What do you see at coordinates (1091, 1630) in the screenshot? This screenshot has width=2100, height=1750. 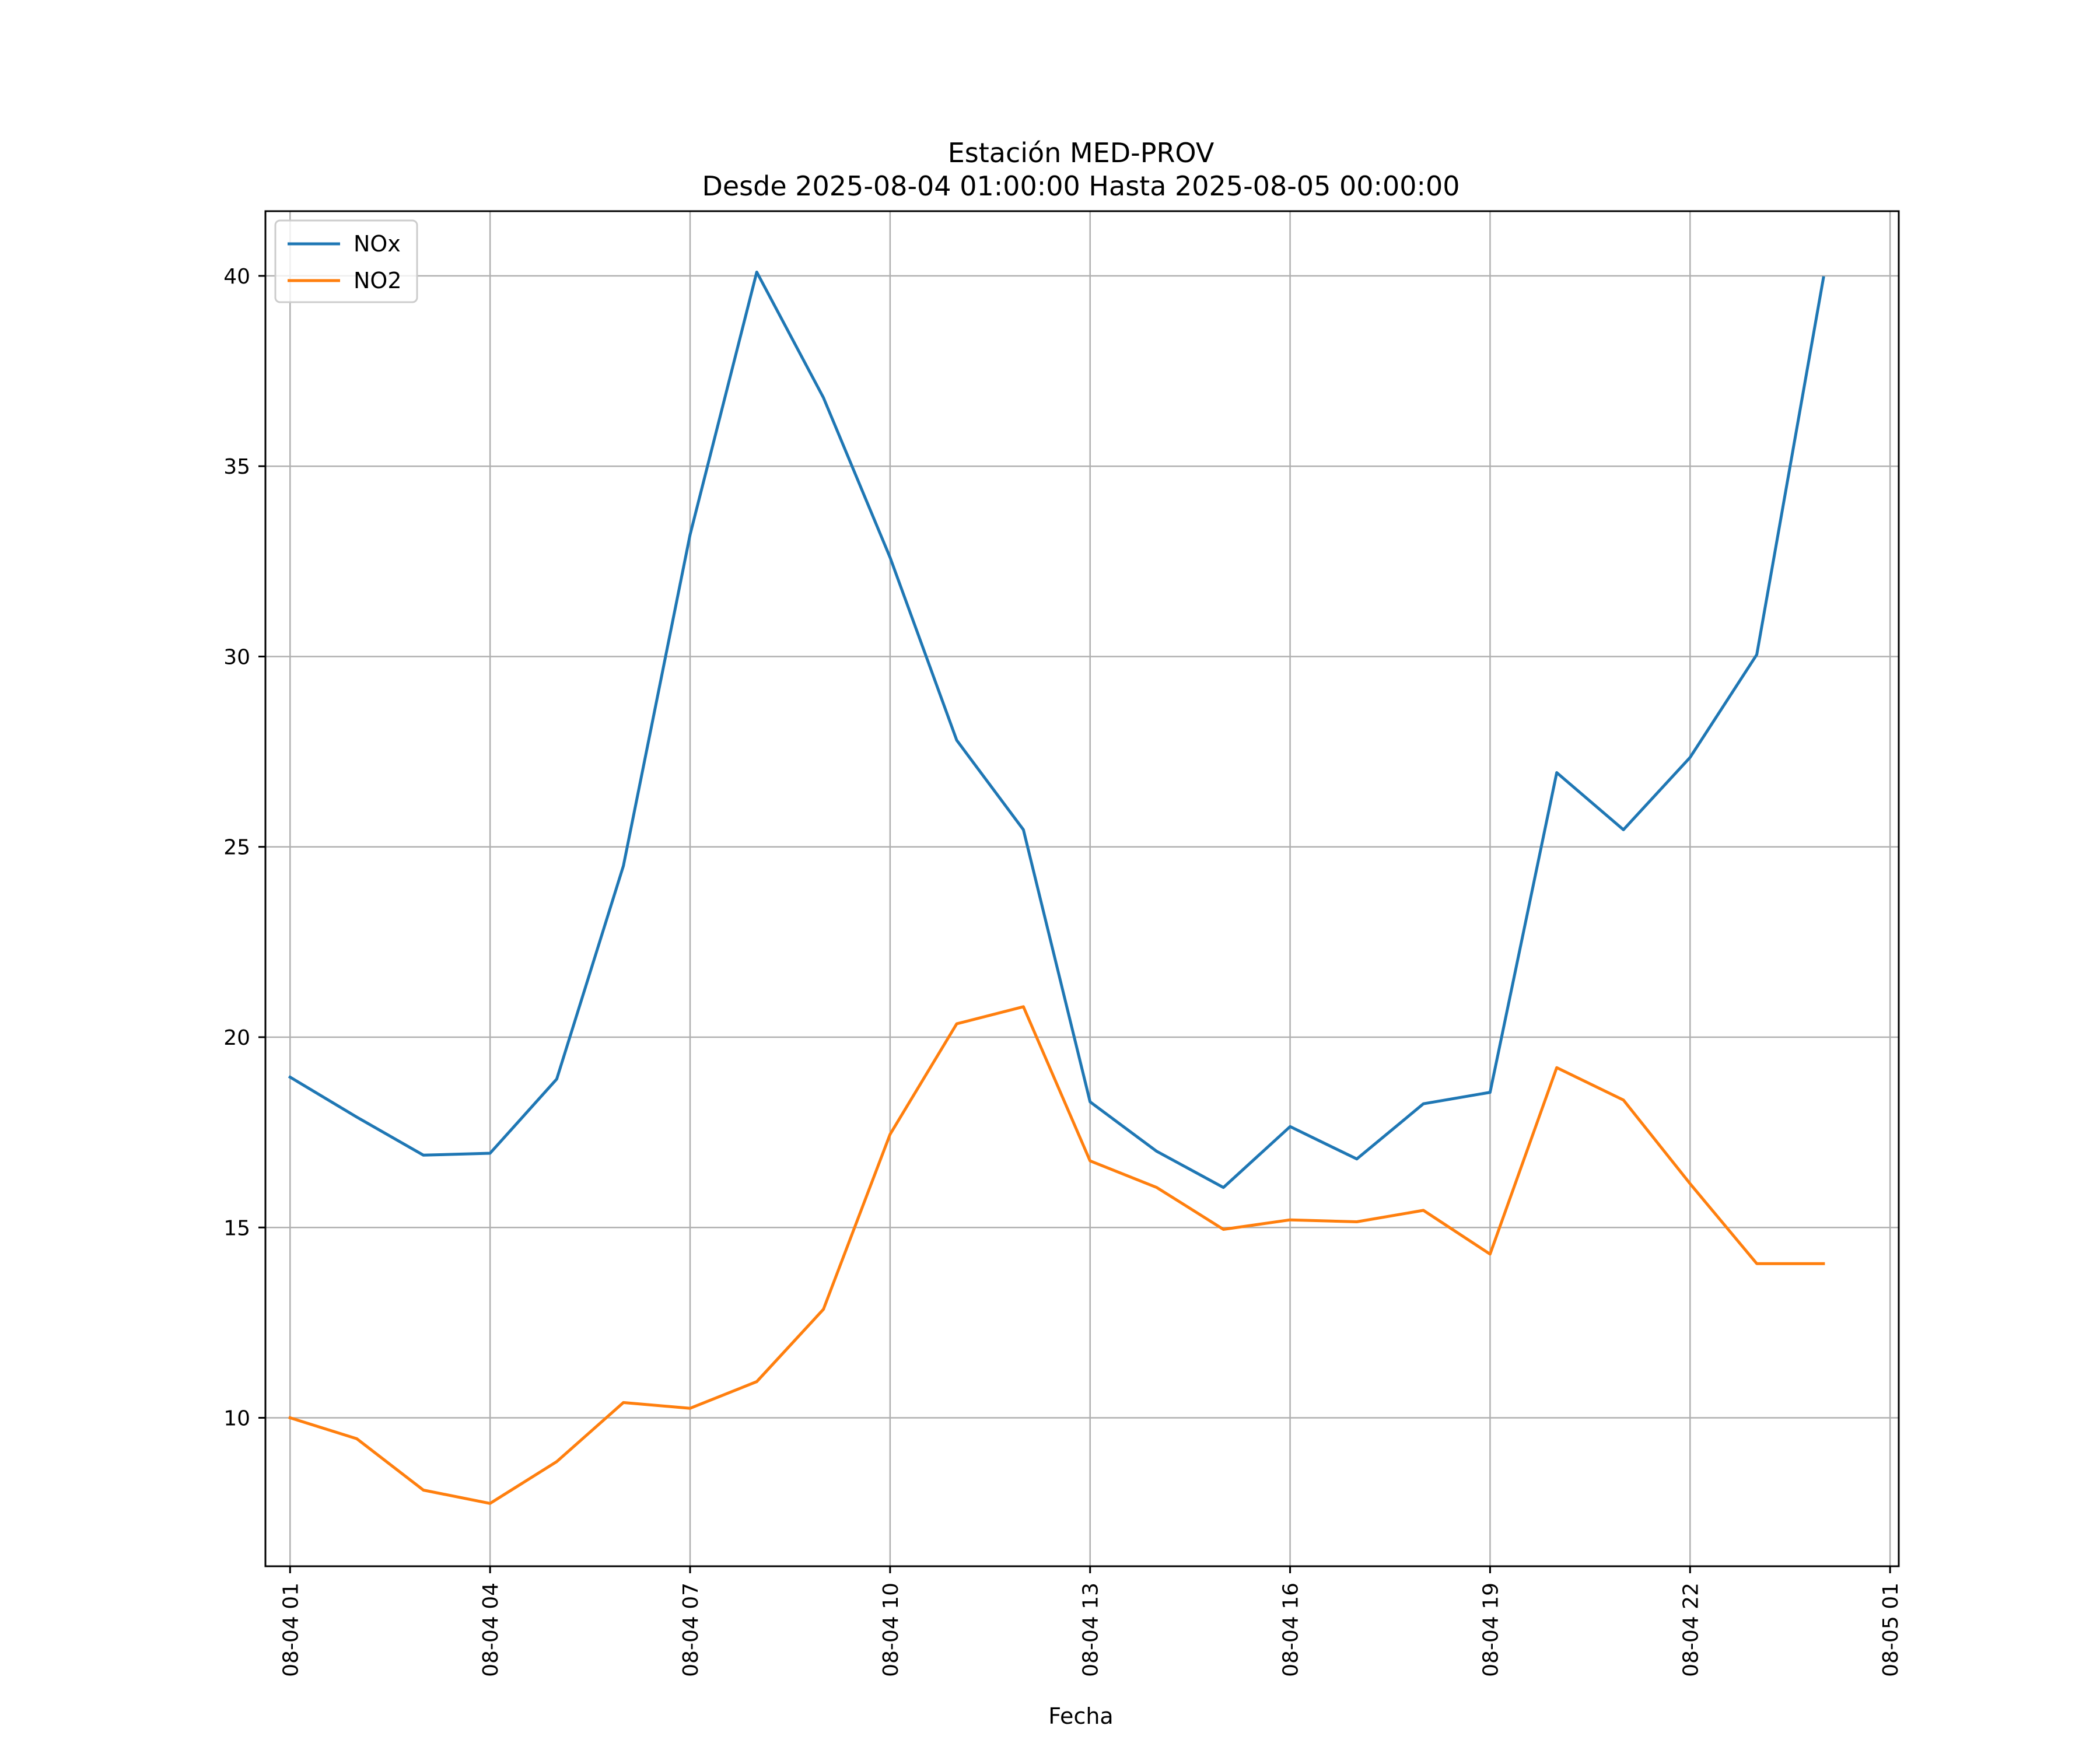 I see `x-tick-label: 08-04 13` at bounding box center [1091, 1630].